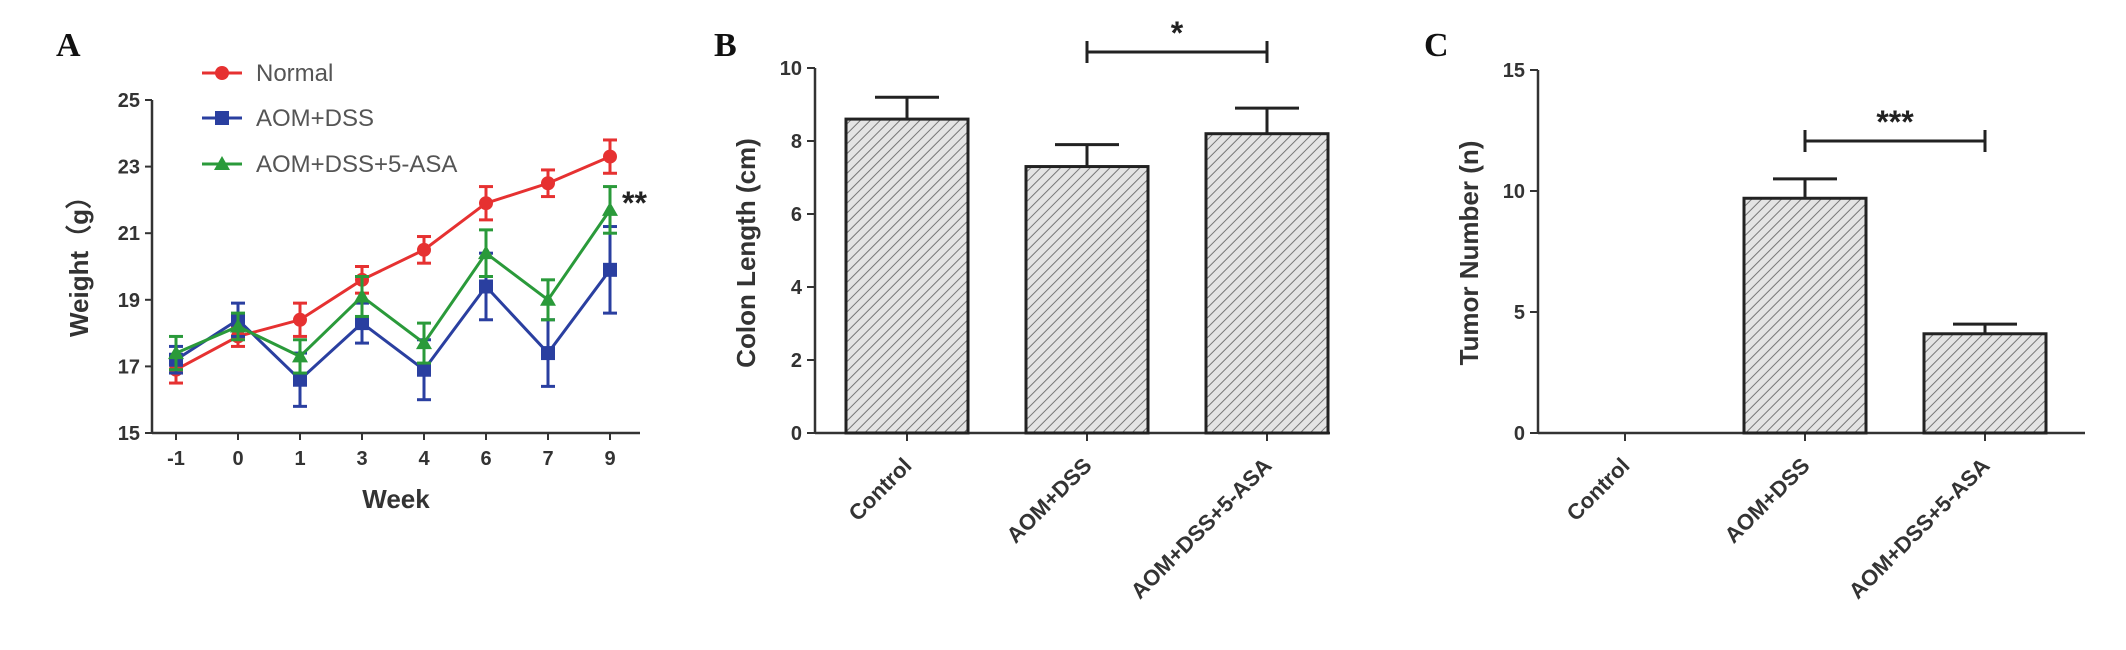 This screenshot has height=650, width=2126. Describe the element at coordinates (393, 284) in the screenshot. I see `series-line-aom-dss-5-asa` at that location.